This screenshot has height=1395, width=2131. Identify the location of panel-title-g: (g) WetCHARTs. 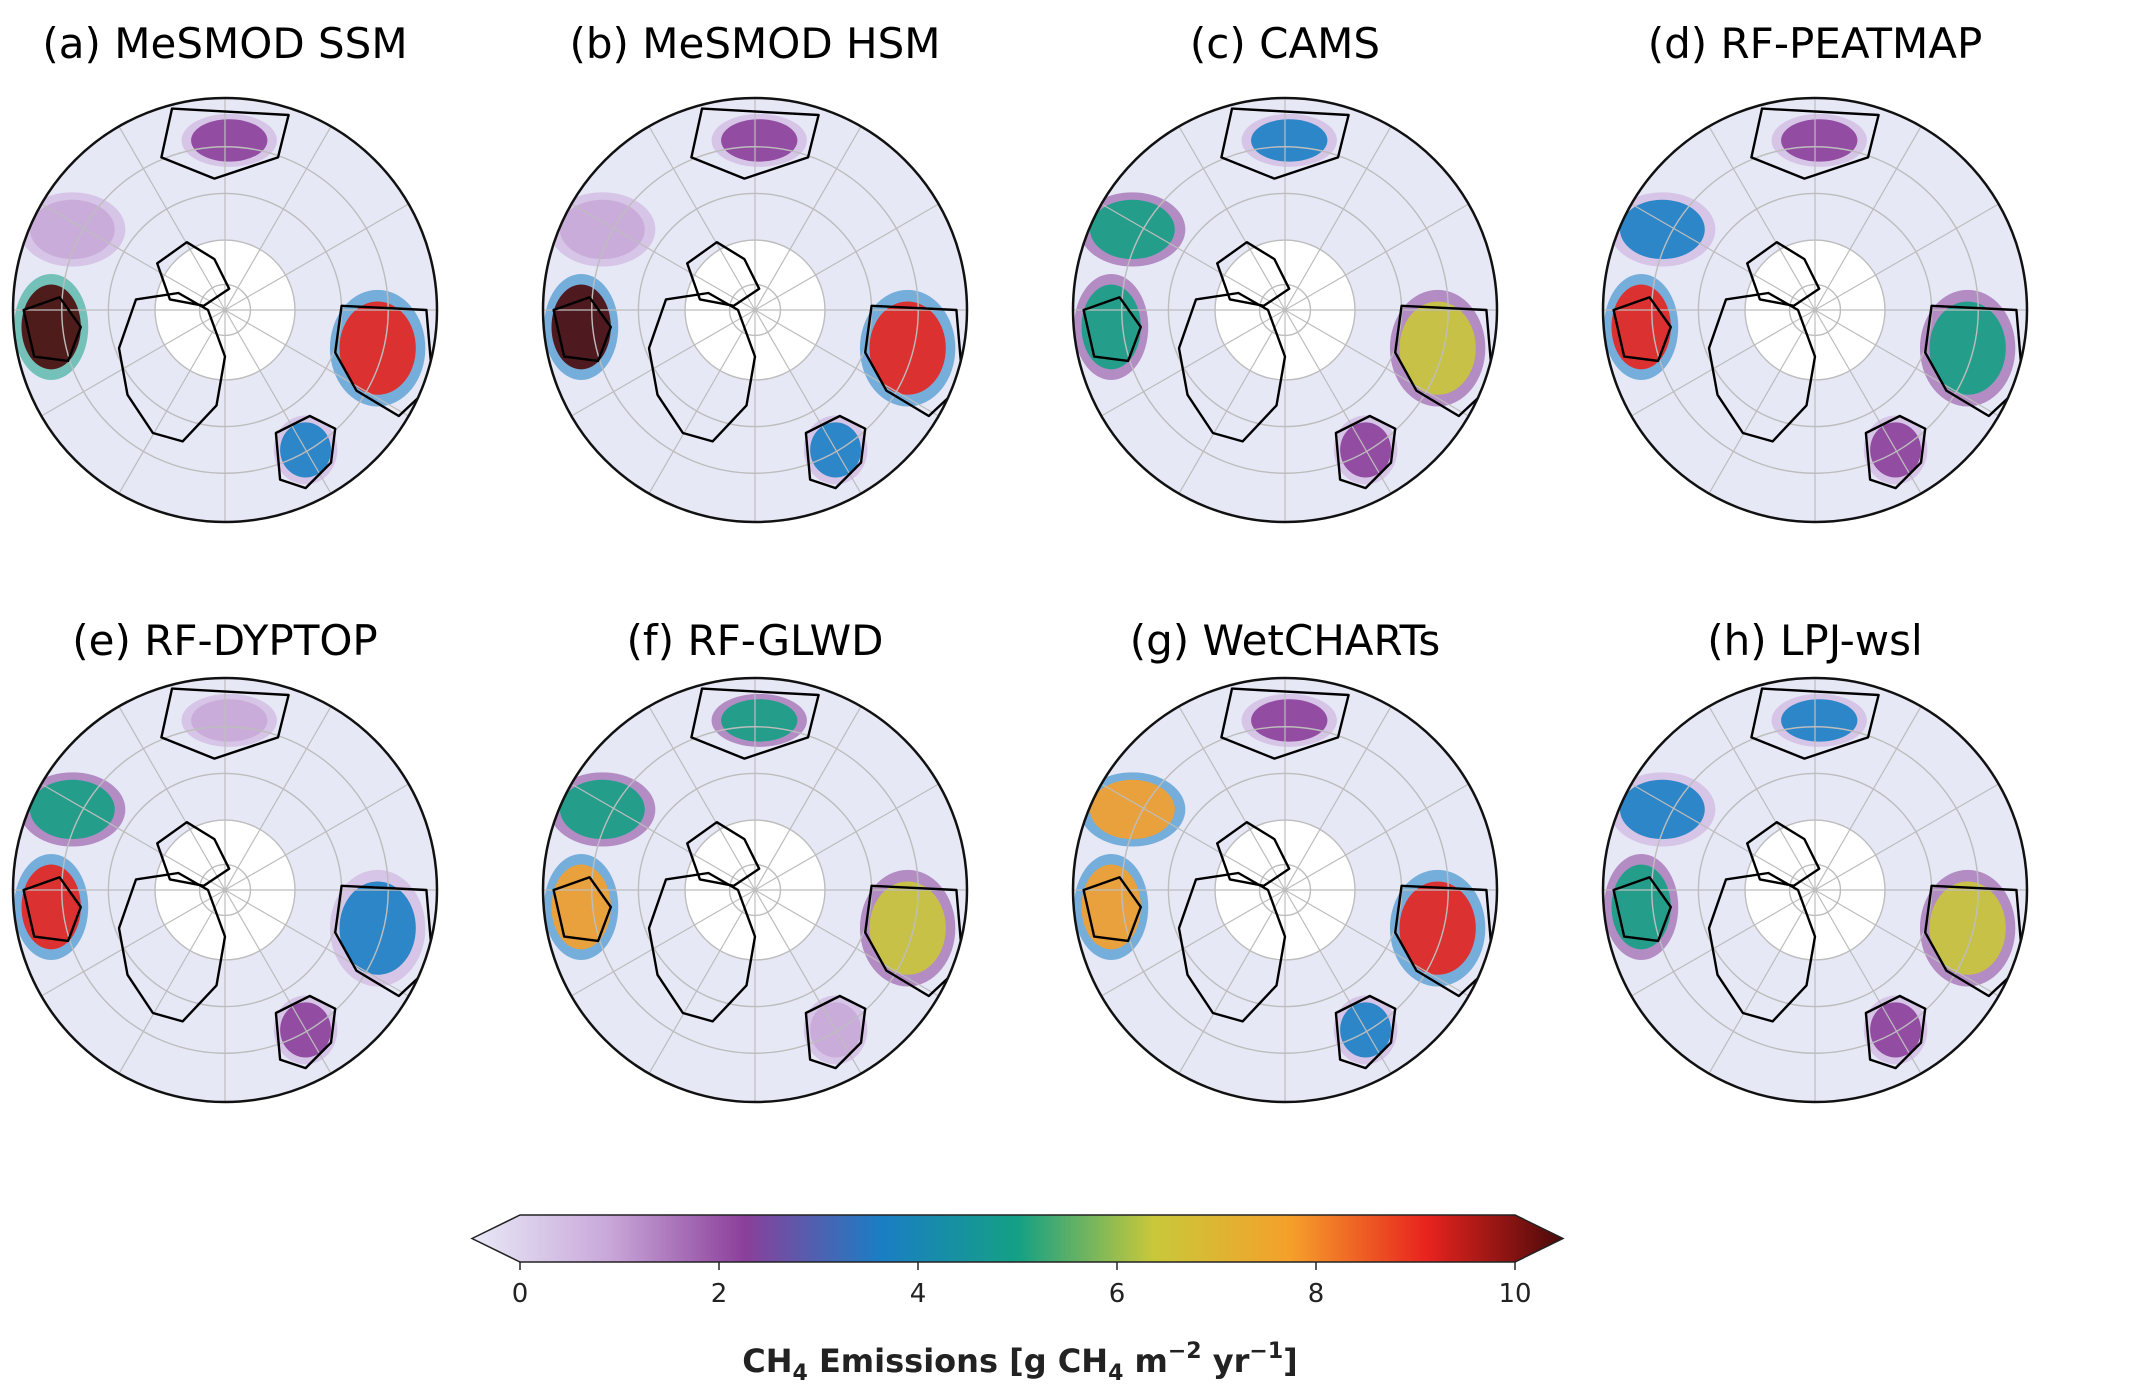
(1285, 640).